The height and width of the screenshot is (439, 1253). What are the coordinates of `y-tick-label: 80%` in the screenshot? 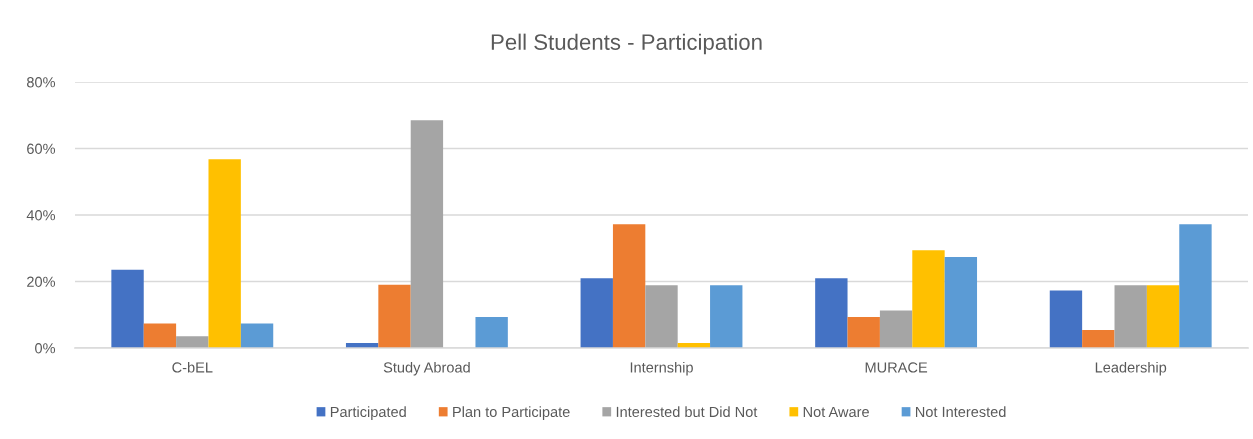 It's located at (41, 82).